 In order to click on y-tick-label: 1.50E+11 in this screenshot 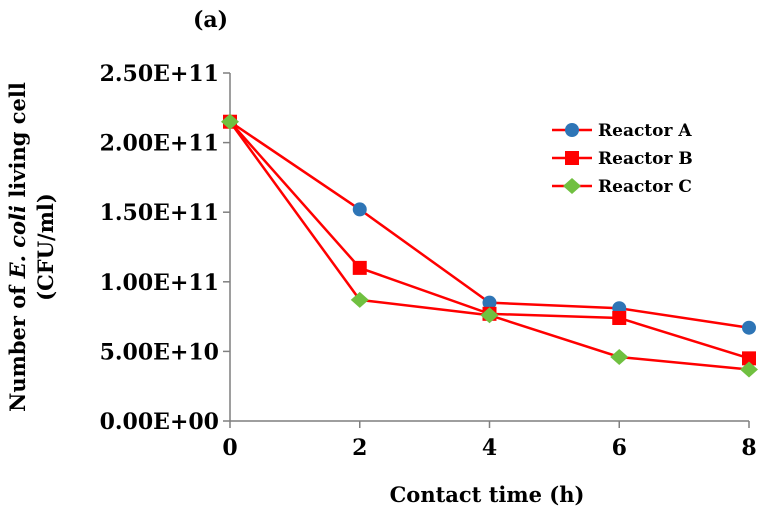, I will do `click(159, 213)`.